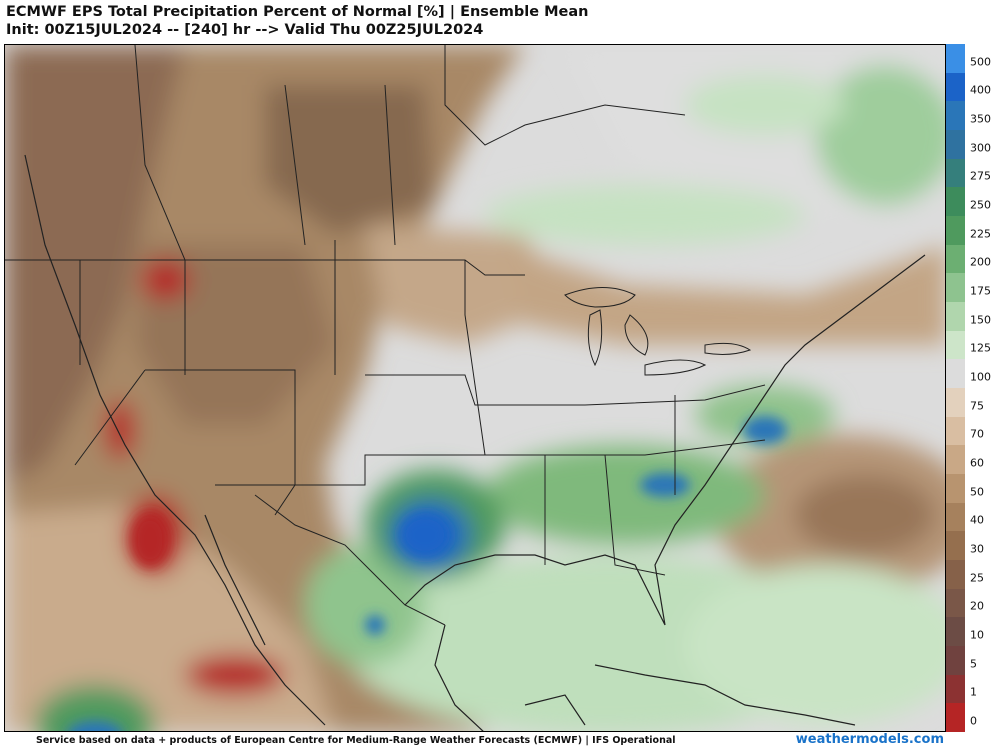  What do you see at coordinates (977, 606) in the screenshot?
I see `legend-label: 20` at bounding box center [977, 606].